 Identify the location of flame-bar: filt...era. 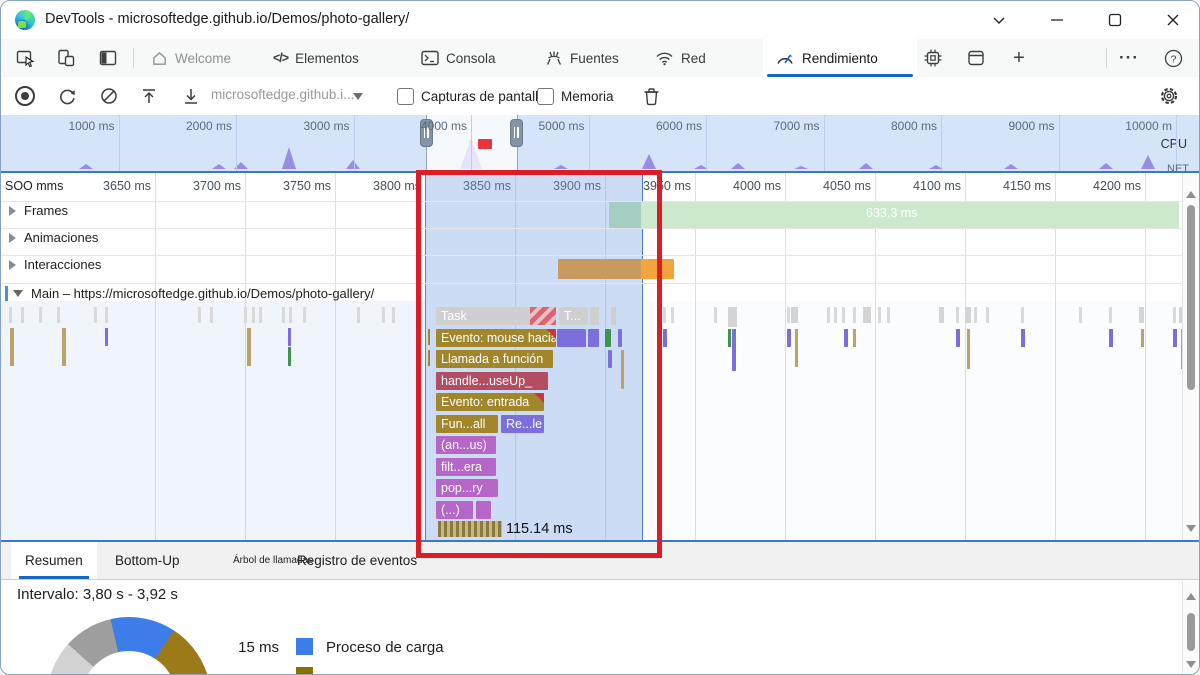
(466, 467).